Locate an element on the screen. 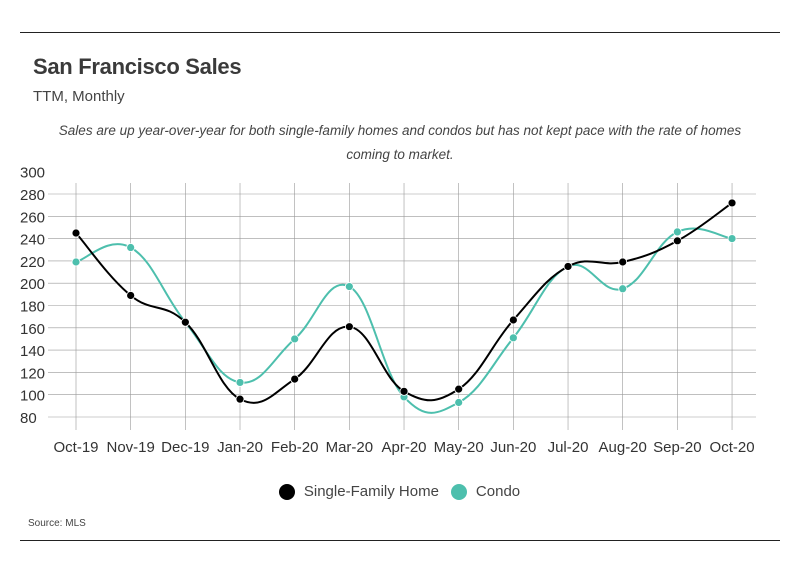 Image resolution: width=799 pixels, height=575 pixels. legend-item-condo: Condo is located at coordinates (485, 491).